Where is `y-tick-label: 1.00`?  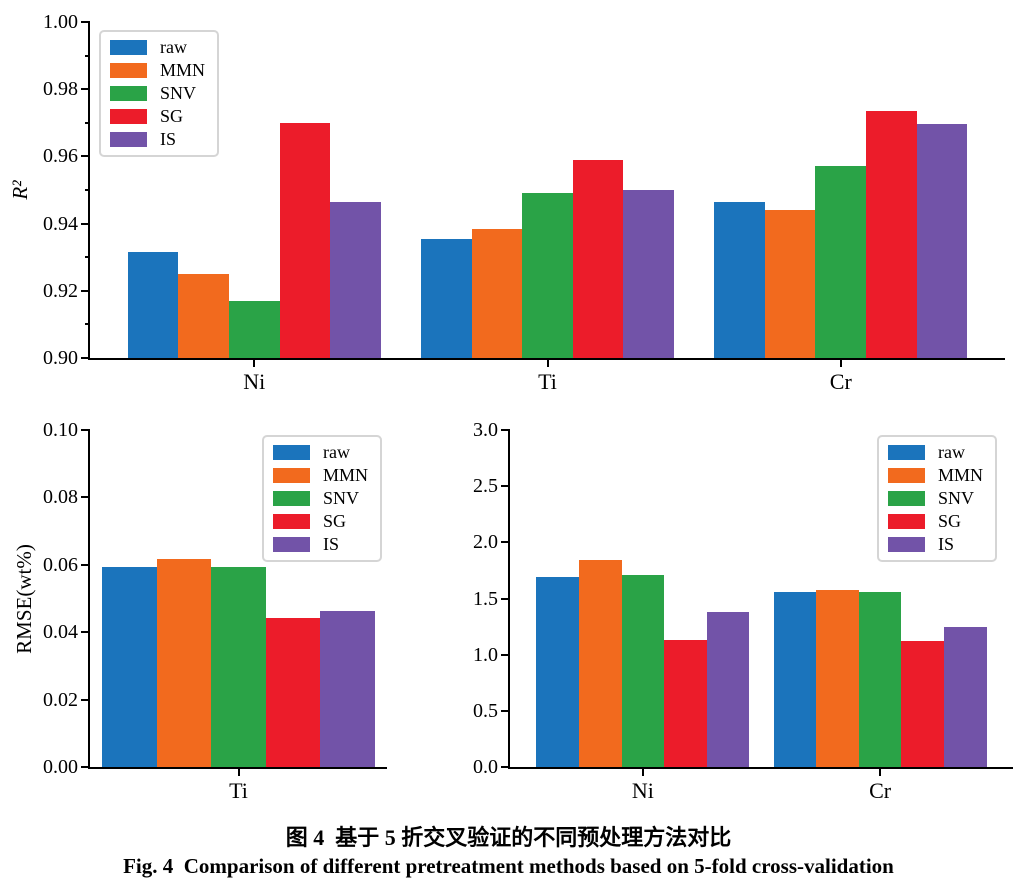
y-tick-label: 1.00 is located at coordinates (60, 22).